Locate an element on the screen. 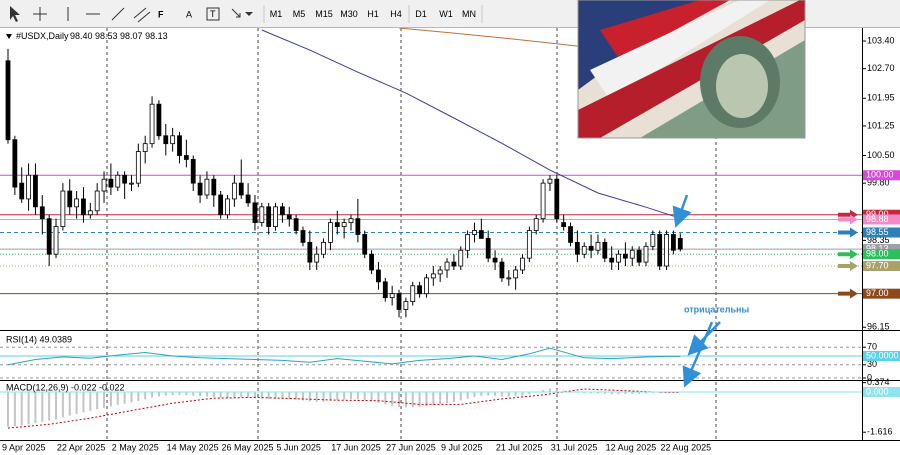 The image size is (900, 455). timeframe-button: M30 is located at coordinates (349, 14).